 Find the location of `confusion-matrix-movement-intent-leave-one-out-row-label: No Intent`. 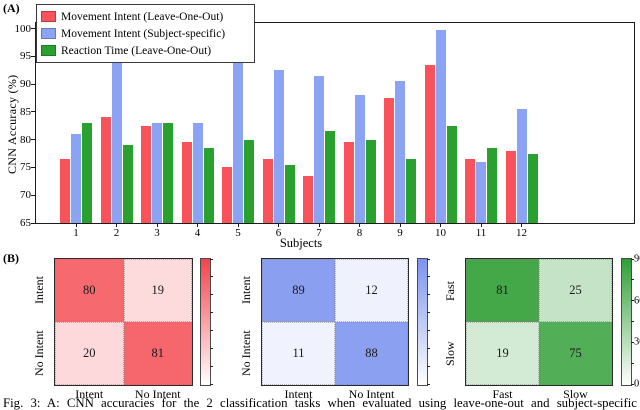

confusion-matrix-movement-intent-leave-one-out-row-label: No Intent is located at coordinates (39, 353).